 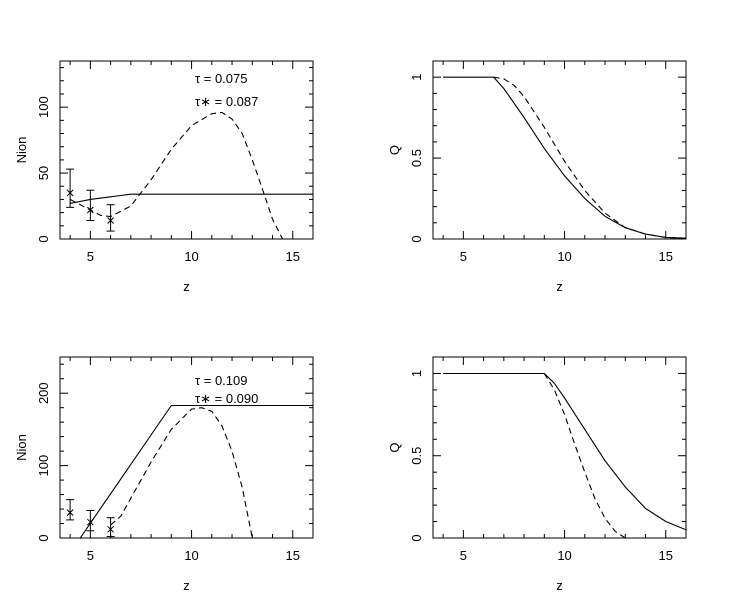 I want to click on y-tick-label: 200, so click(x=43, y=393).